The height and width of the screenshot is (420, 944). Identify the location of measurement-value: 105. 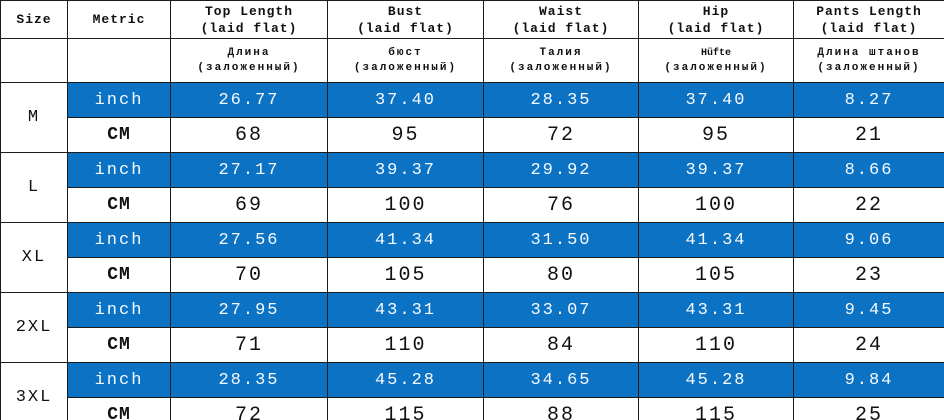
(405, 275).